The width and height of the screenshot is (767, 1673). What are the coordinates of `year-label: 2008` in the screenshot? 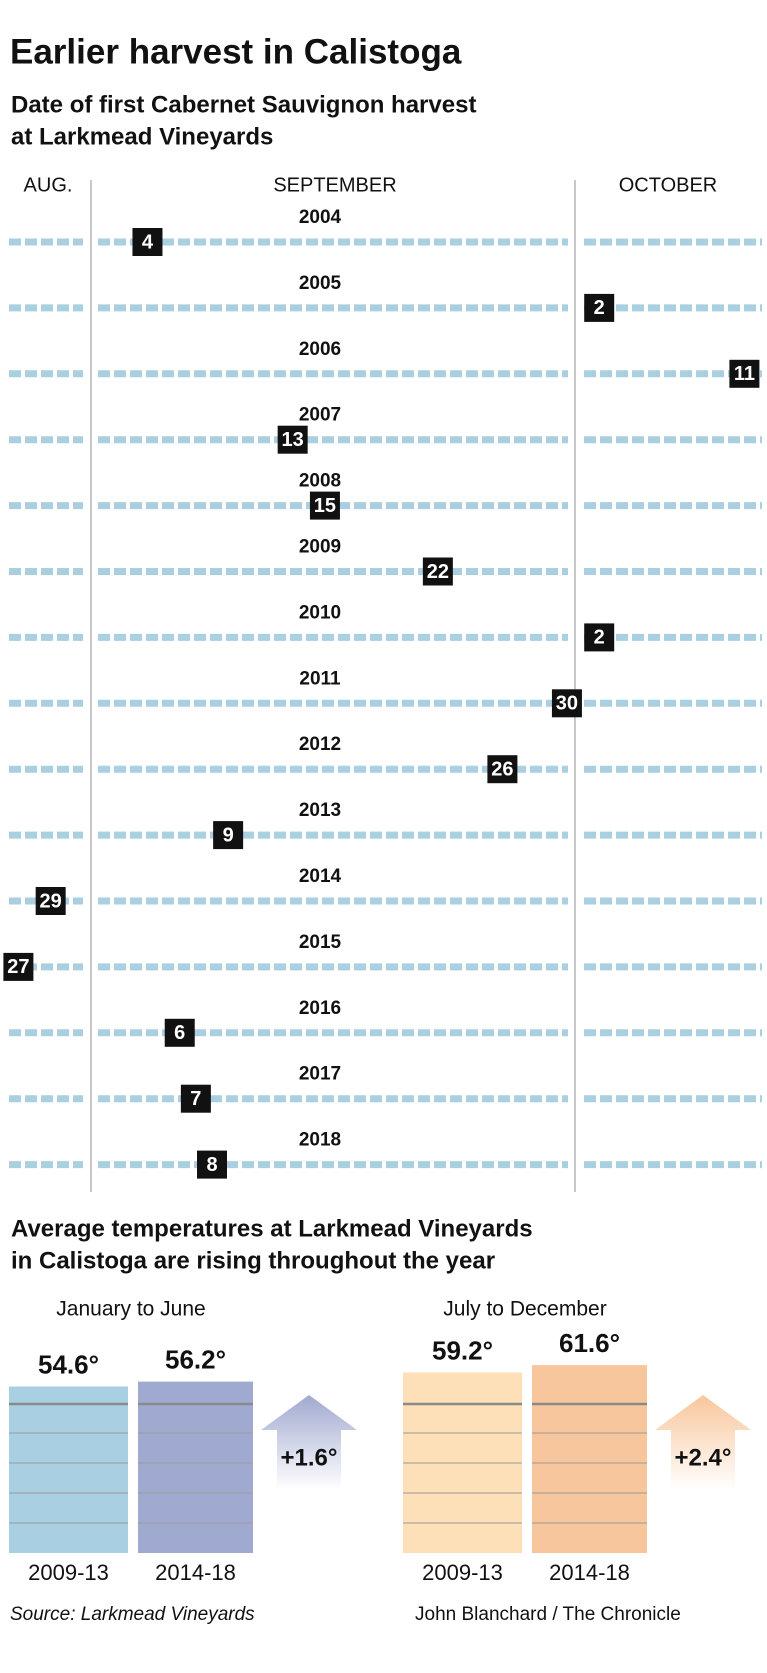 It's located at (320, 481).